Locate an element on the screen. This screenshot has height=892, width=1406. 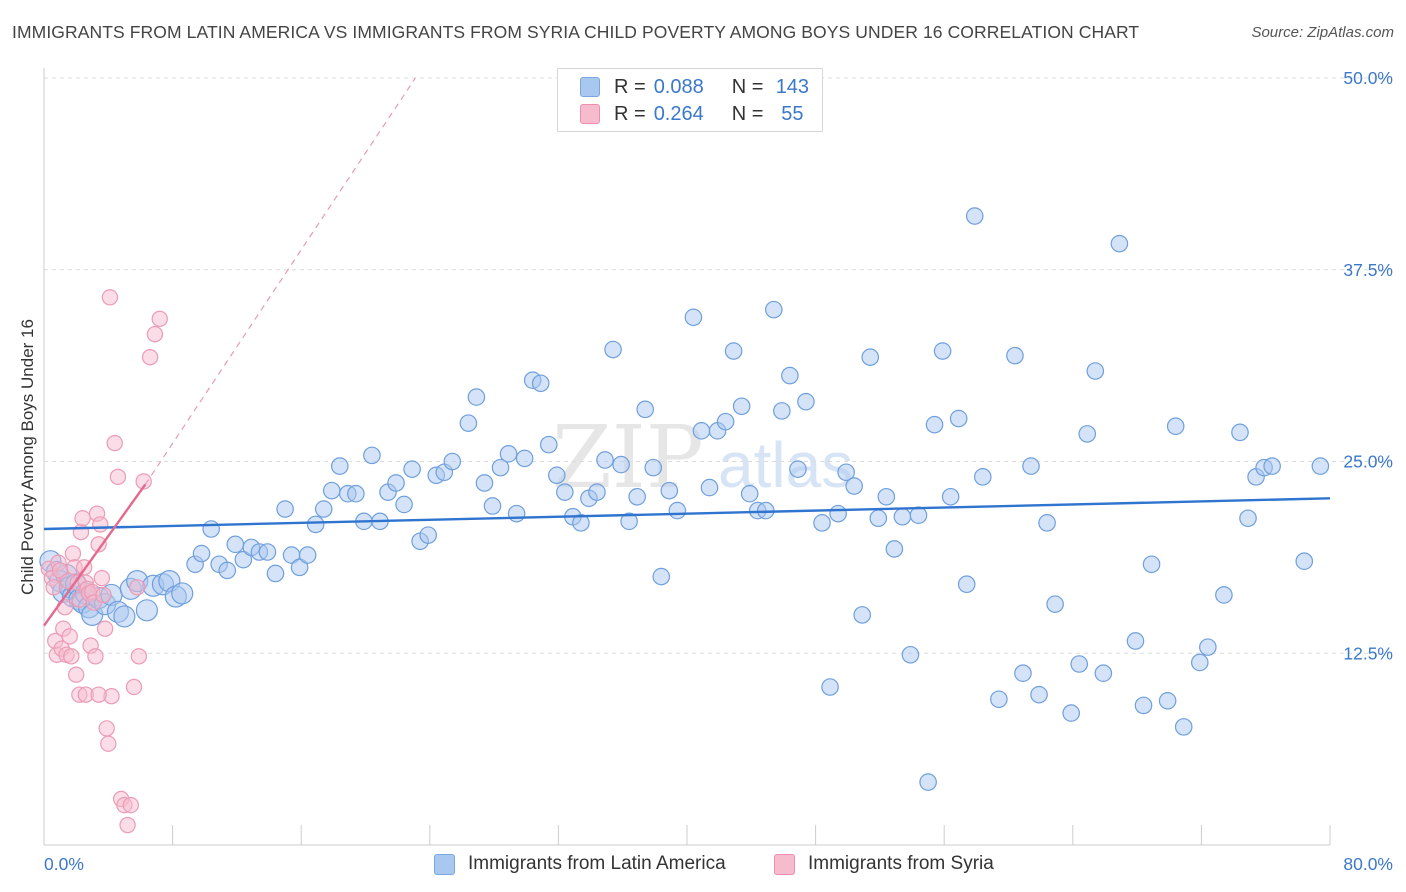
source-label: Source: ZipAtlas.com is located at coordinates (1322, 32).